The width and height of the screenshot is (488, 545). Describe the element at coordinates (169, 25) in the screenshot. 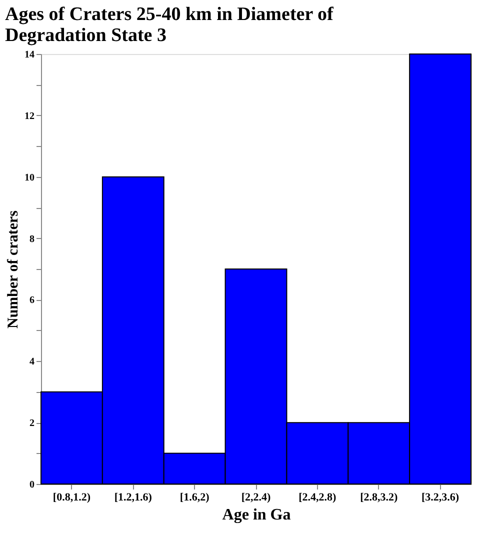

I see `chart-title: Ages of Craters 25-40 km in Diameter of Degradation State 3` at that location.